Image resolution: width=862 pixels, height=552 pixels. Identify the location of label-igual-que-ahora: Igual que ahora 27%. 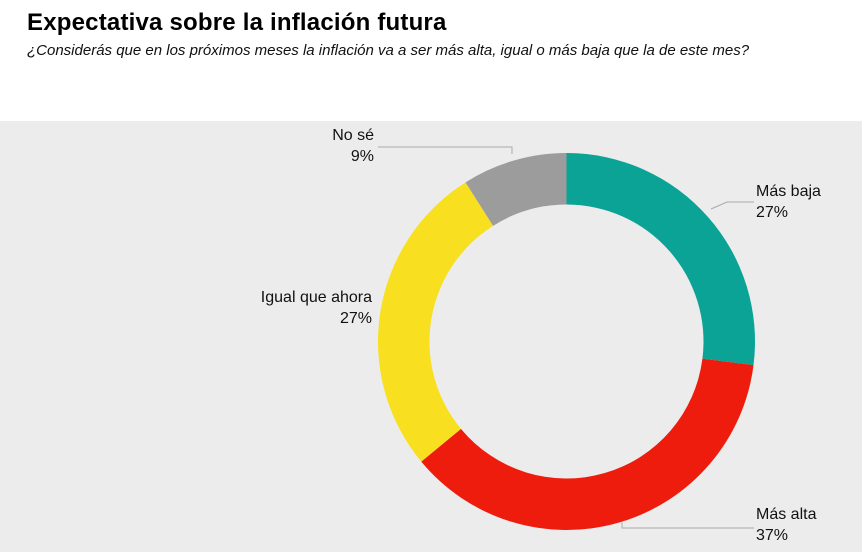
(316, 308).